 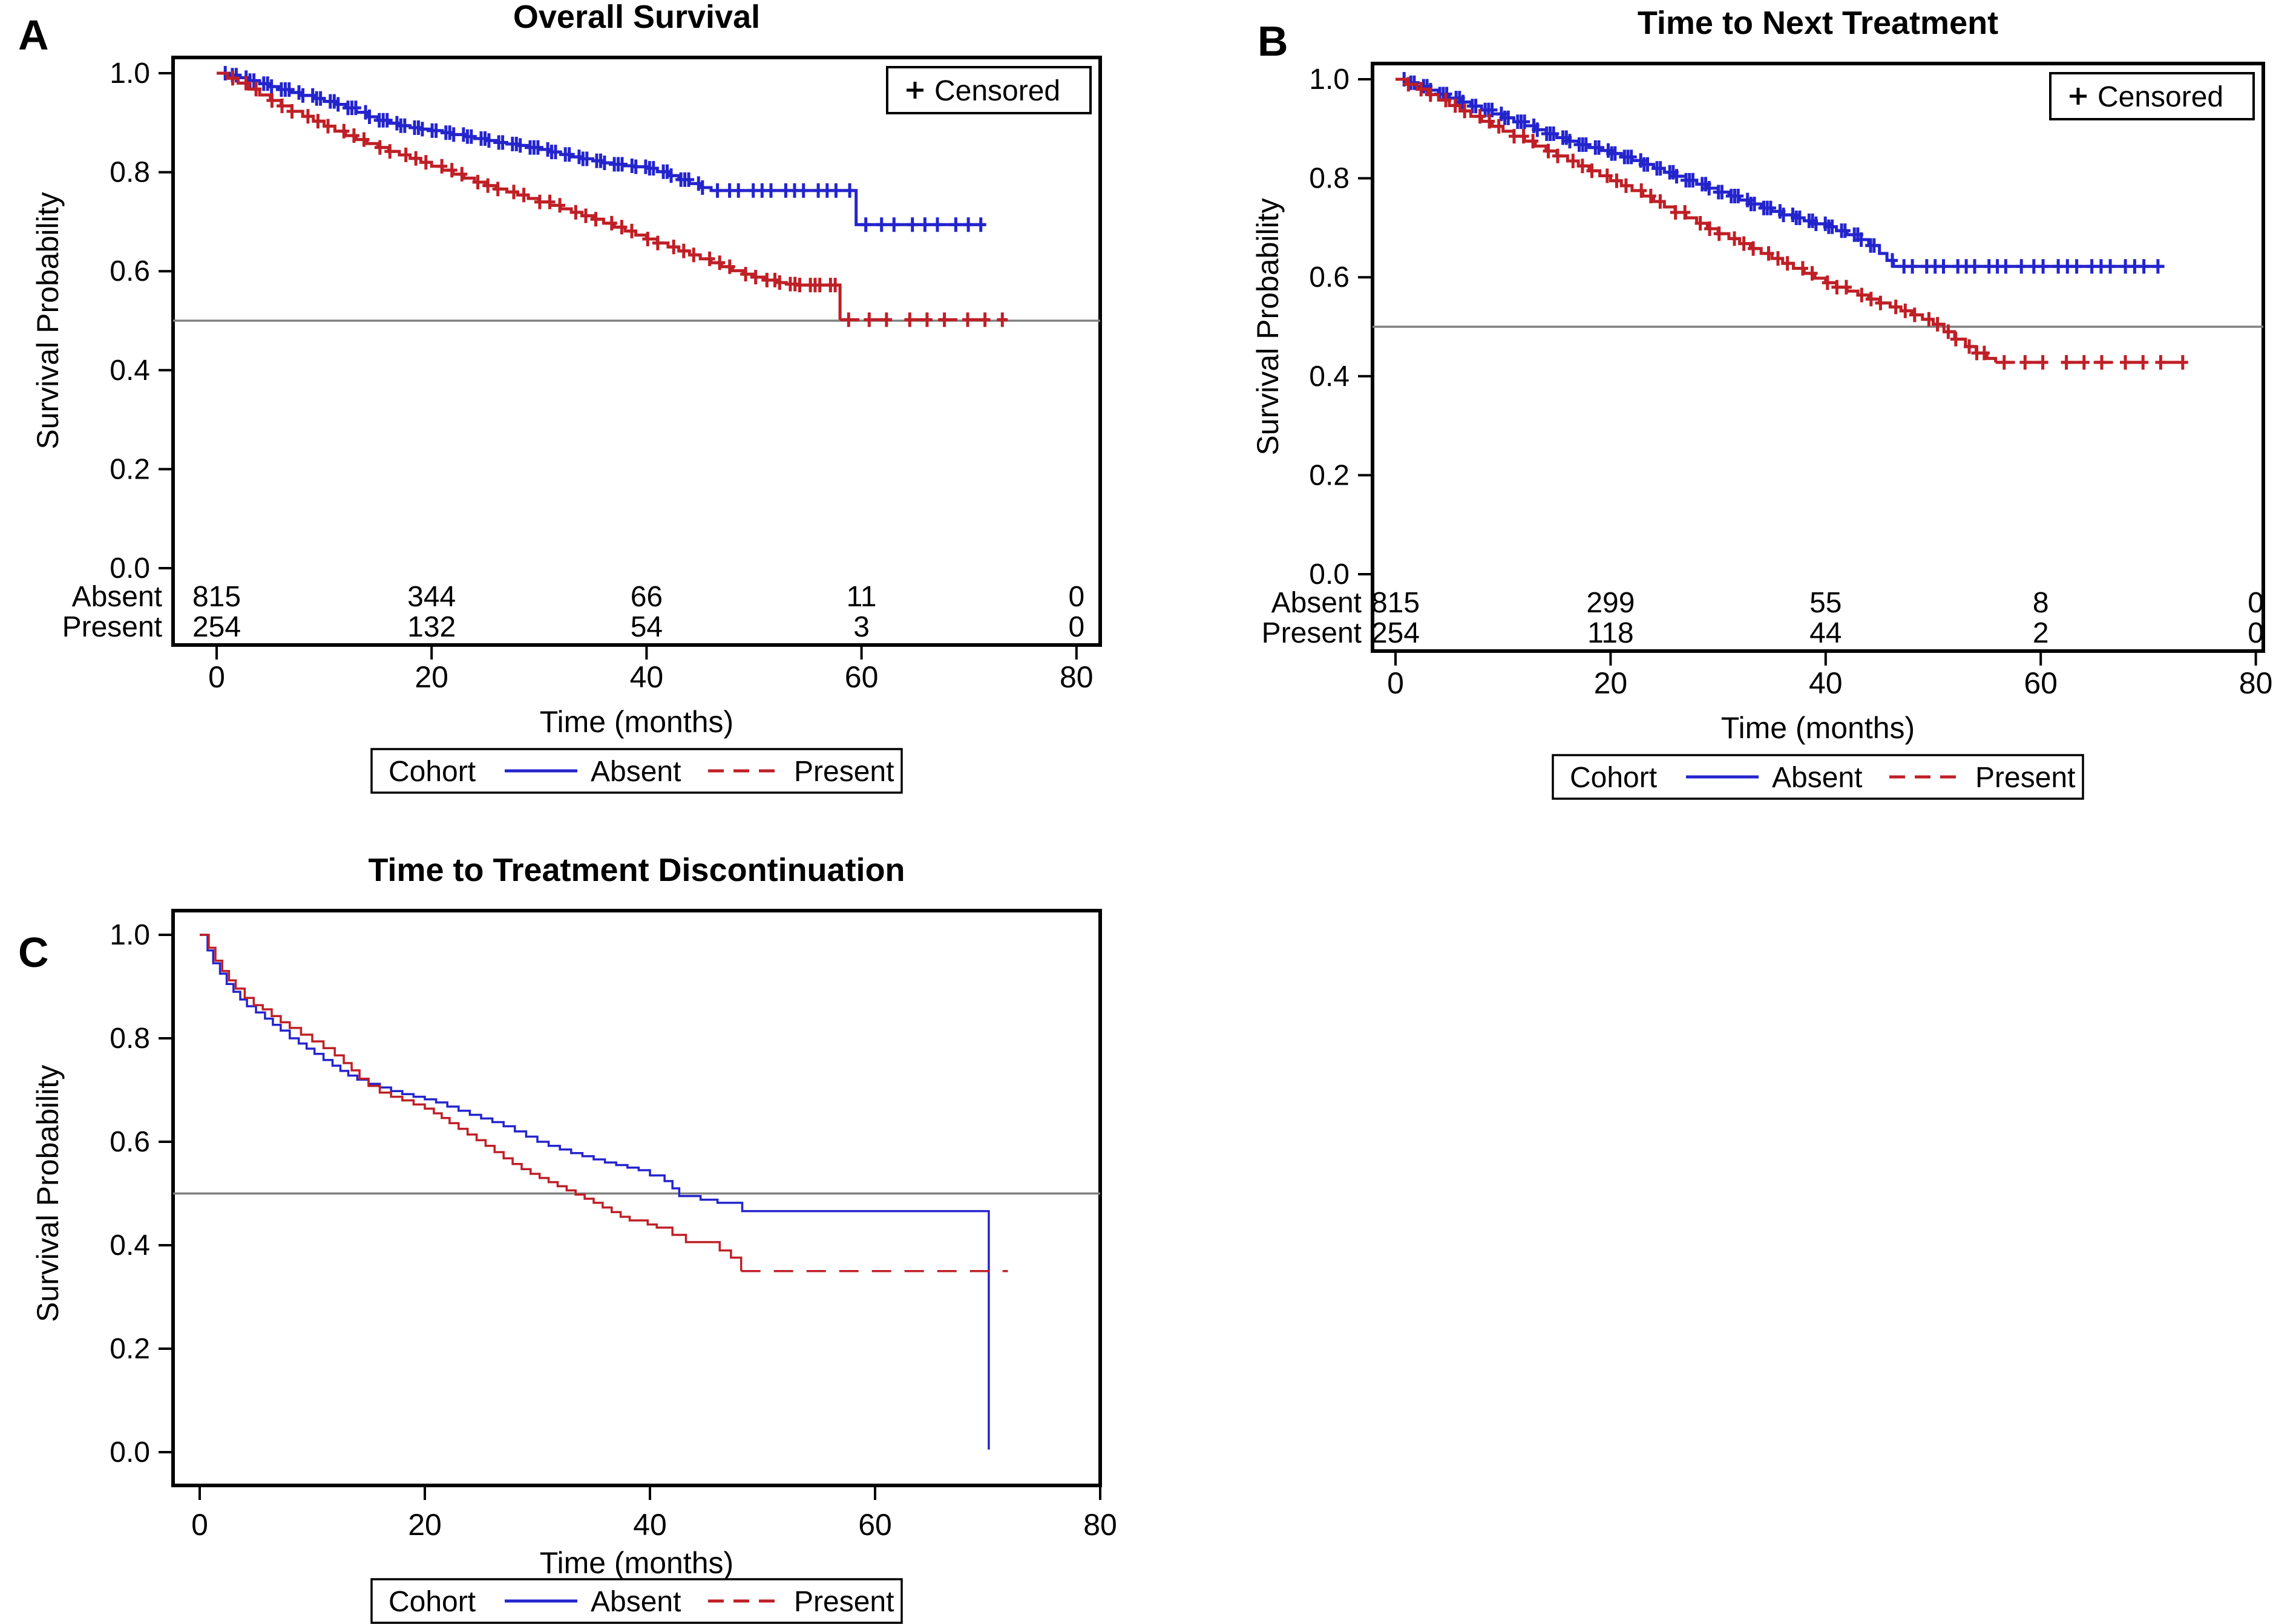 I want to click on risk-count: 54, so click(x=647, y=627).